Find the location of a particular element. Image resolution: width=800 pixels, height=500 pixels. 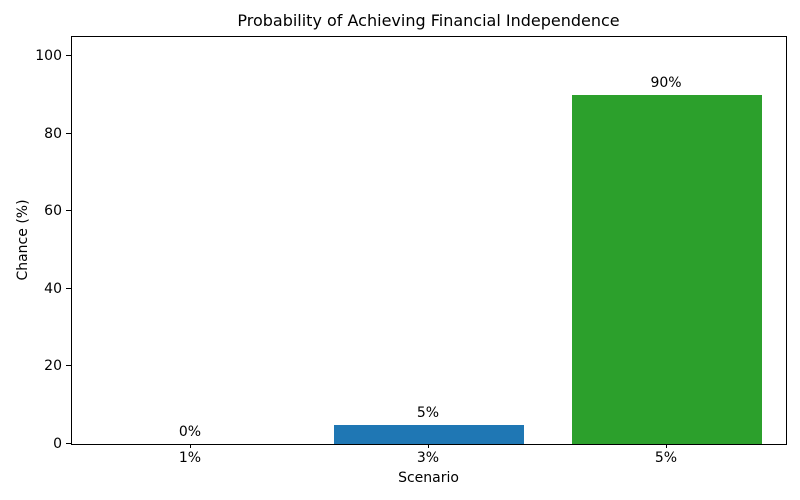

y-tick-label: 60 is located at coordinates (53, 211).